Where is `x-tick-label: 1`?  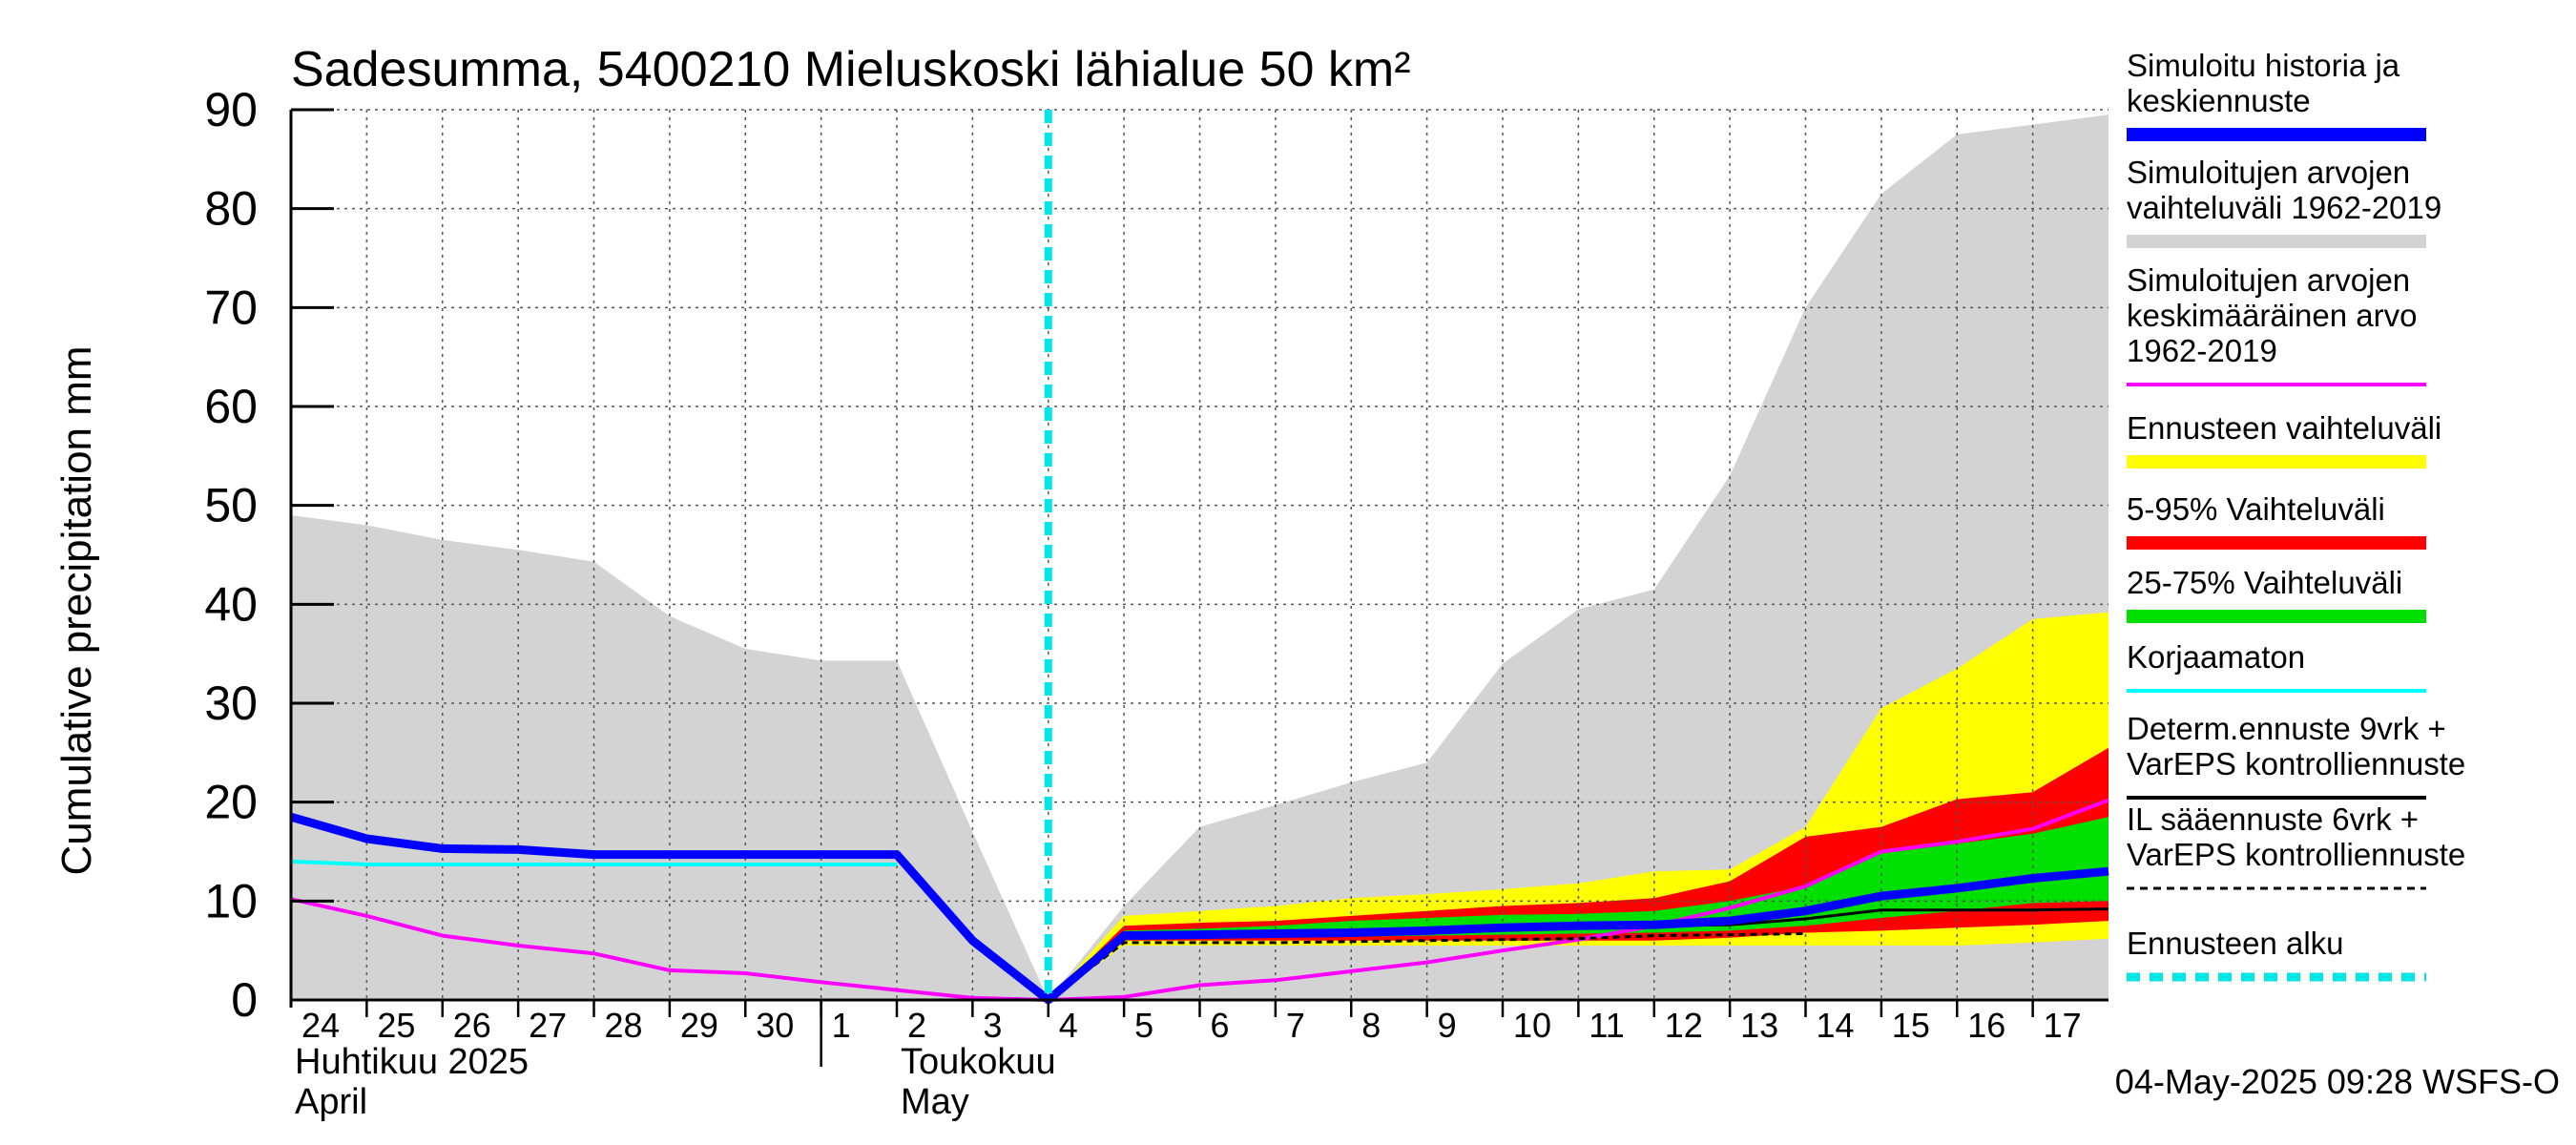
x-tick-label: 1 is located at coordinates (841, 1025).